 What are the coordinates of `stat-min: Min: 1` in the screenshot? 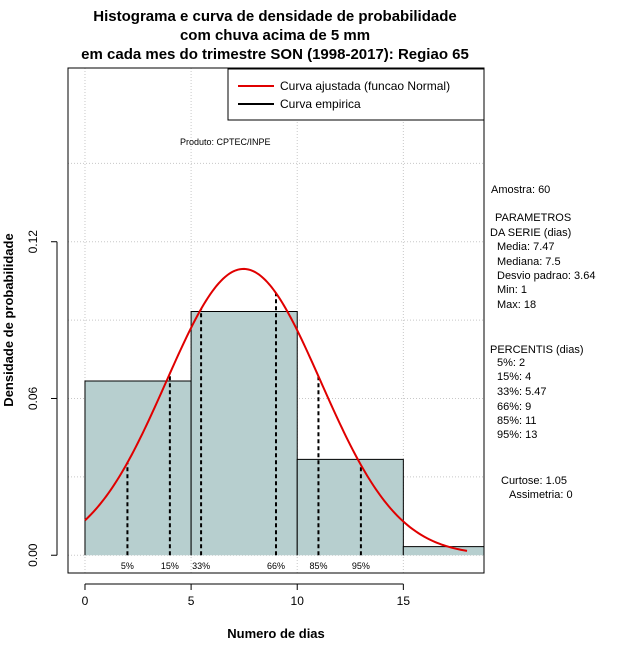 It's located at (512, 290).